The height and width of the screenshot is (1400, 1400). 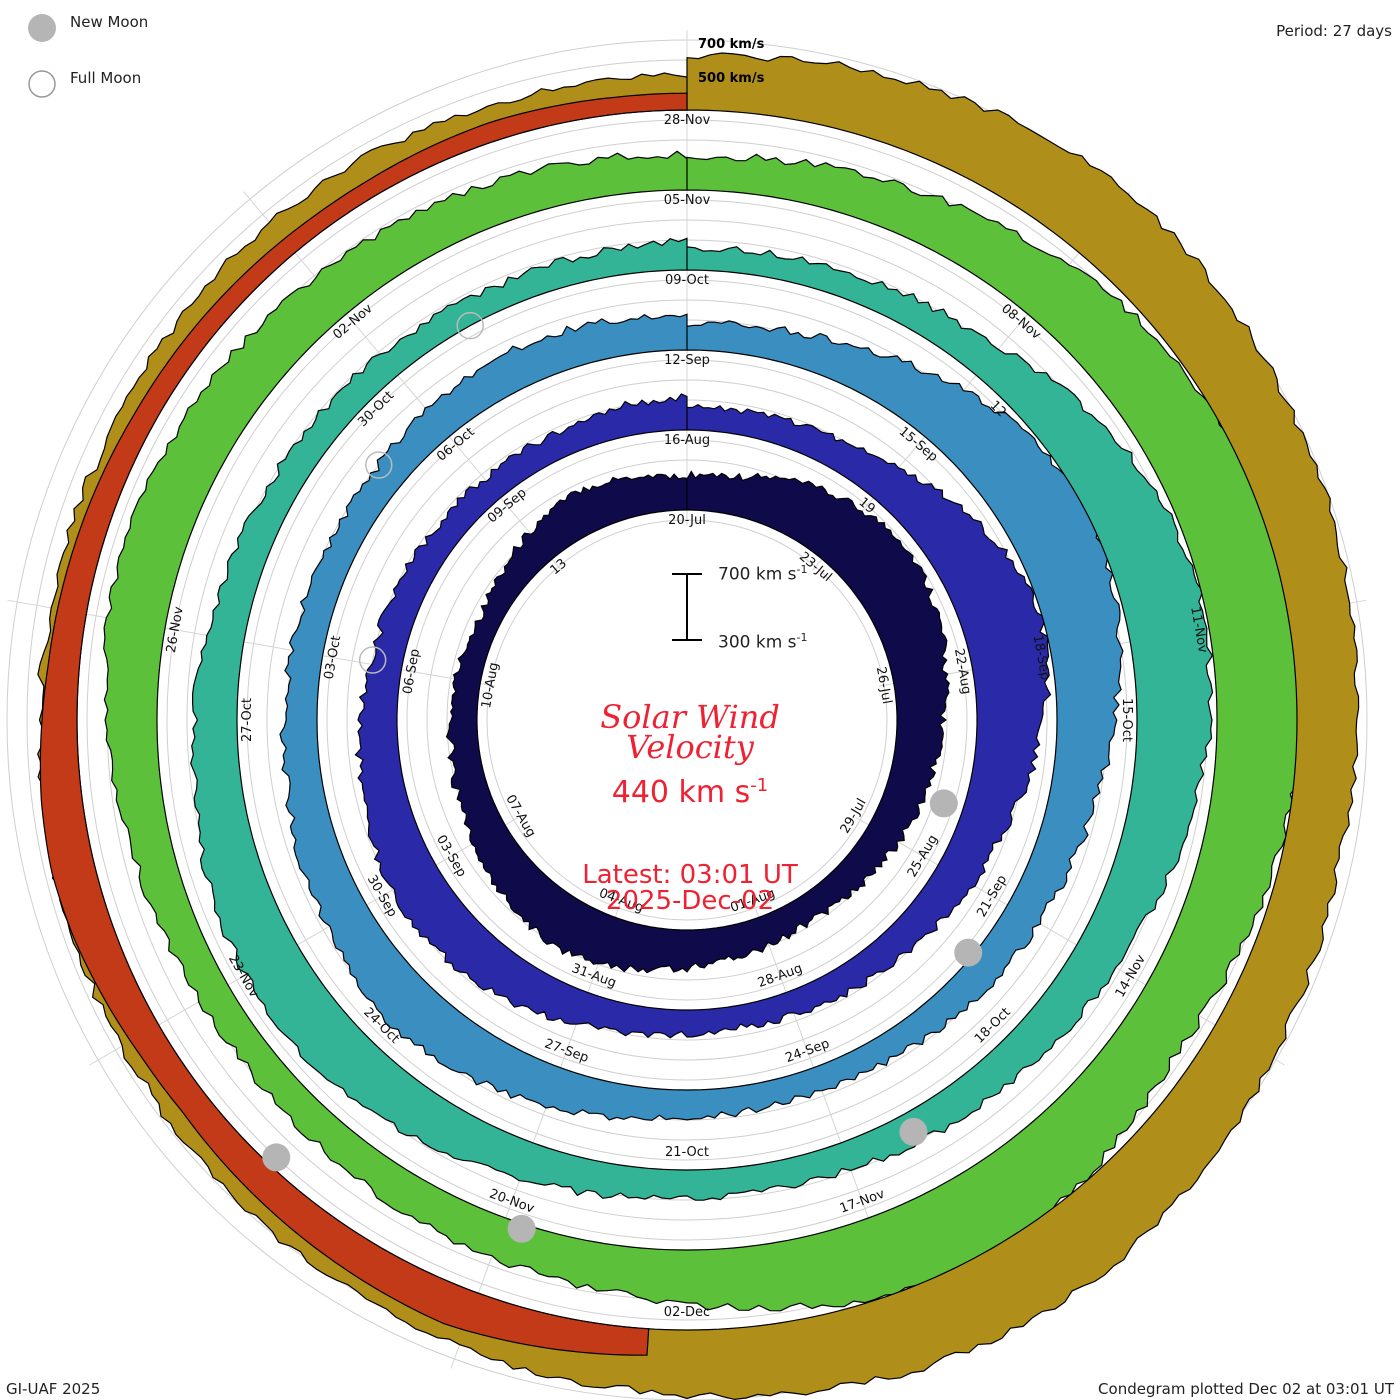 What do you see at coordinates (883, 686) in the screenshot?
I see `date-tick-label: 26-Jul` at bounding box center [883, 686].